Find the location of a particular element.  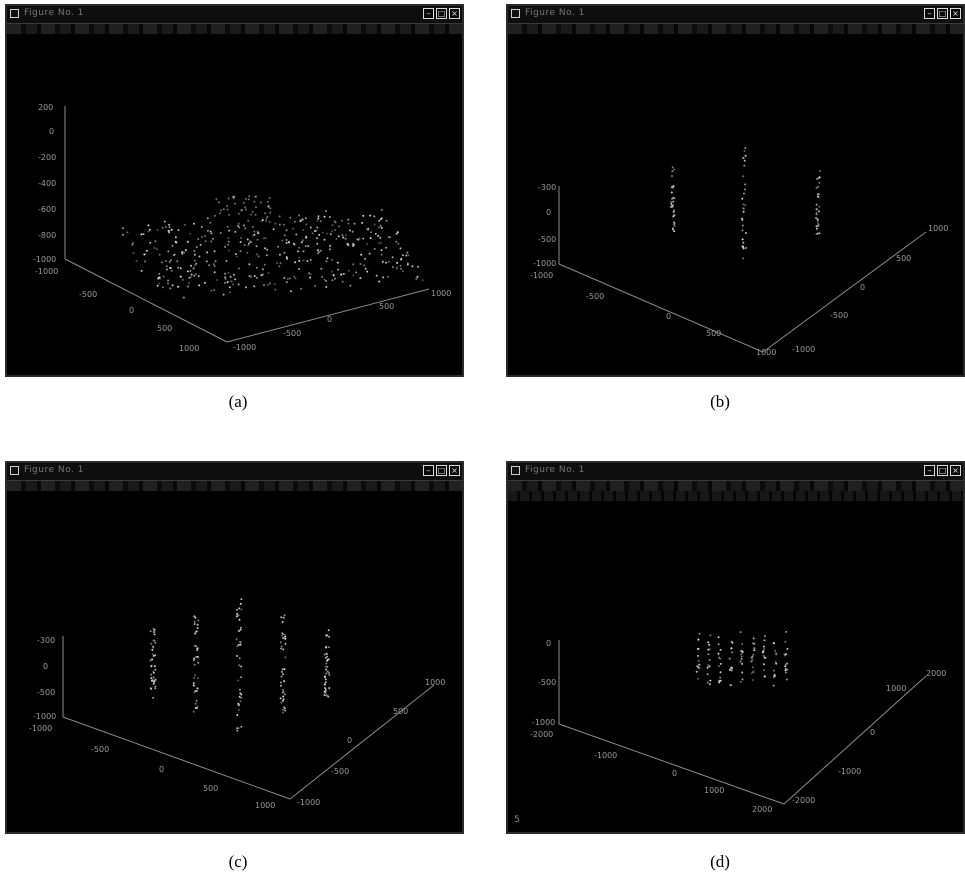

z-tick-label: -500 is located at coordinates (547, 682).